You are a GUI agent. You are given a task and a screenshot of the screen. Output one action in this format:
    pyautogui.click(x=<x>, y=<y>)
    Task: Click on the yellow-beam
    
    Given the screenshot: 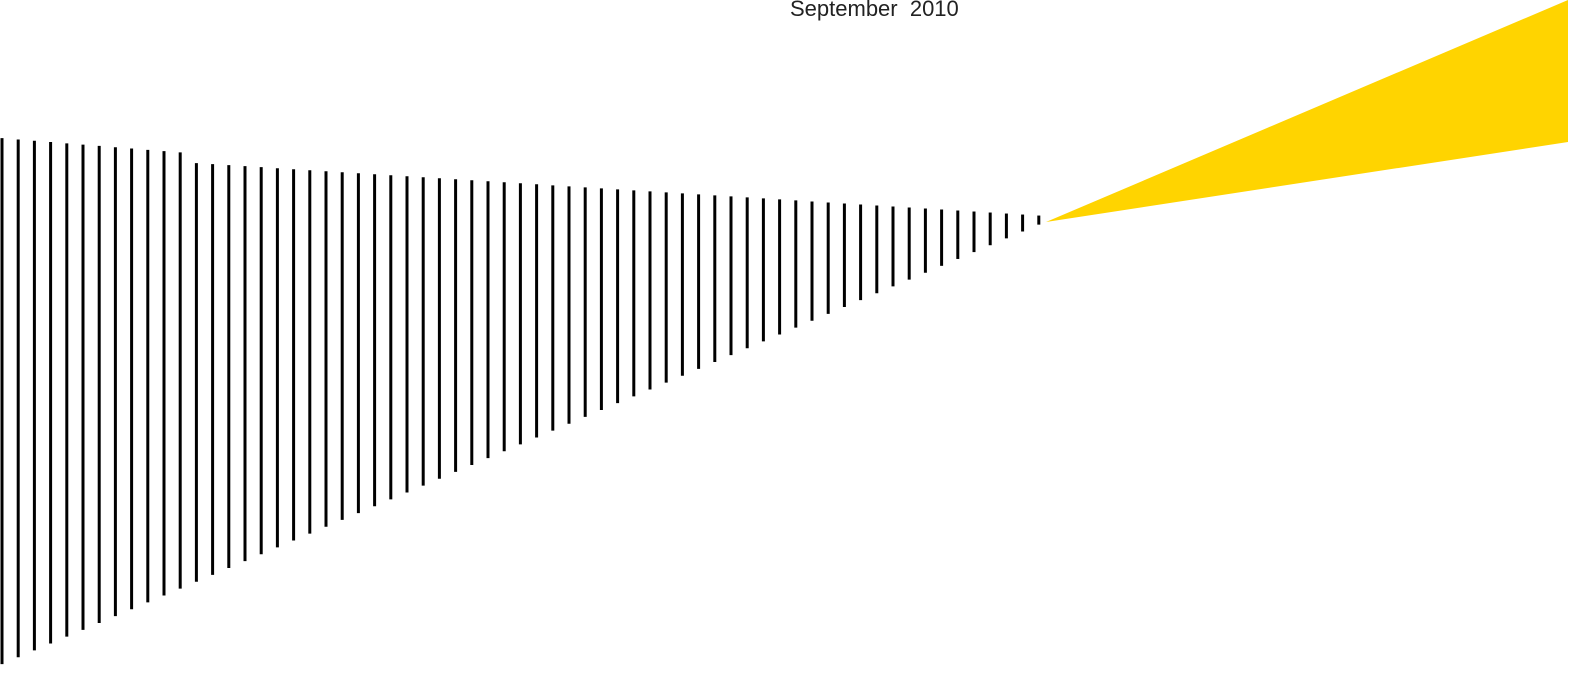 What is the action you would take?
    pyautogui.click(x=1307, y=111)
    